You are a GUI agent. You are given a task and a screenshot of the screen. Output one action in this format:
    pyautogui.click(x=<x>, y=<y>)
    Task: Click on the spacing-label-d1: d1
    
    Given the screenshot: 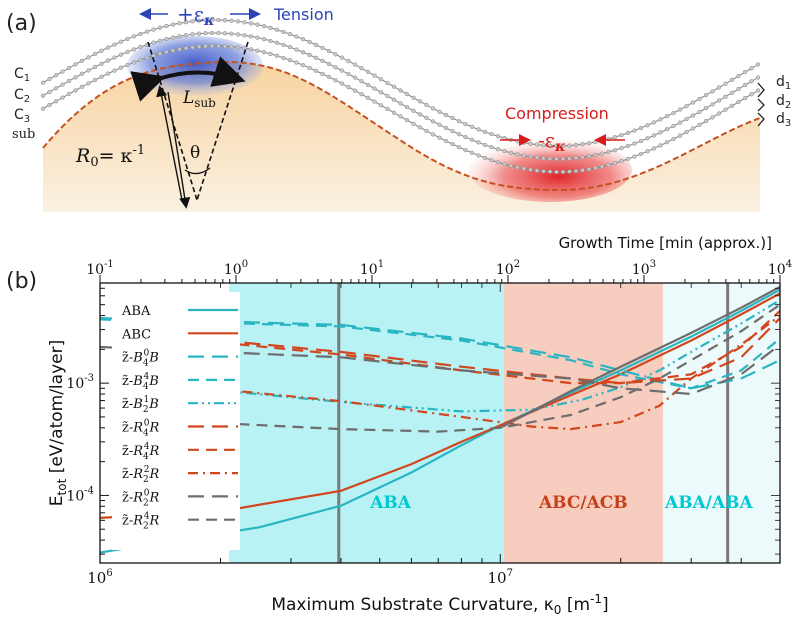 What is the action you would take?
    pyautogui.click(x=783, y=83)
    